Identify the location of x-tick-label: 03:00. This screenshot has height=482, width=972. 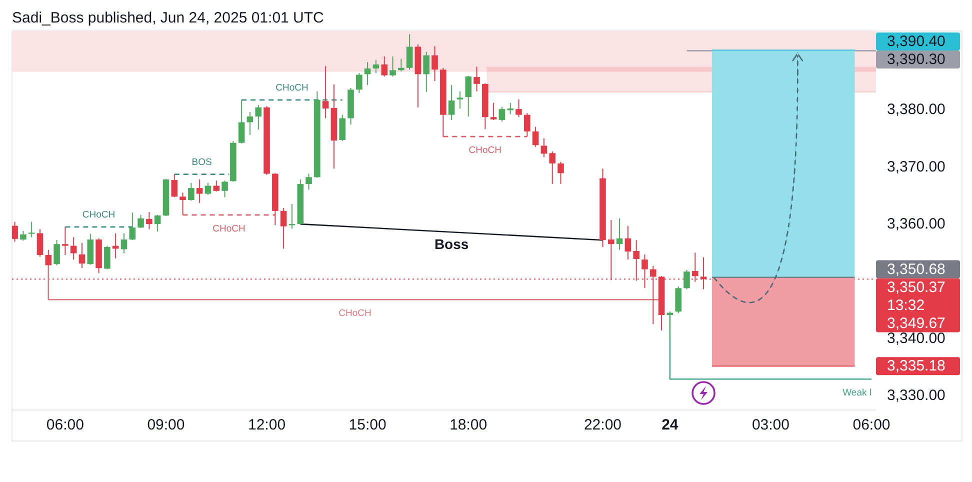
(771, 425).